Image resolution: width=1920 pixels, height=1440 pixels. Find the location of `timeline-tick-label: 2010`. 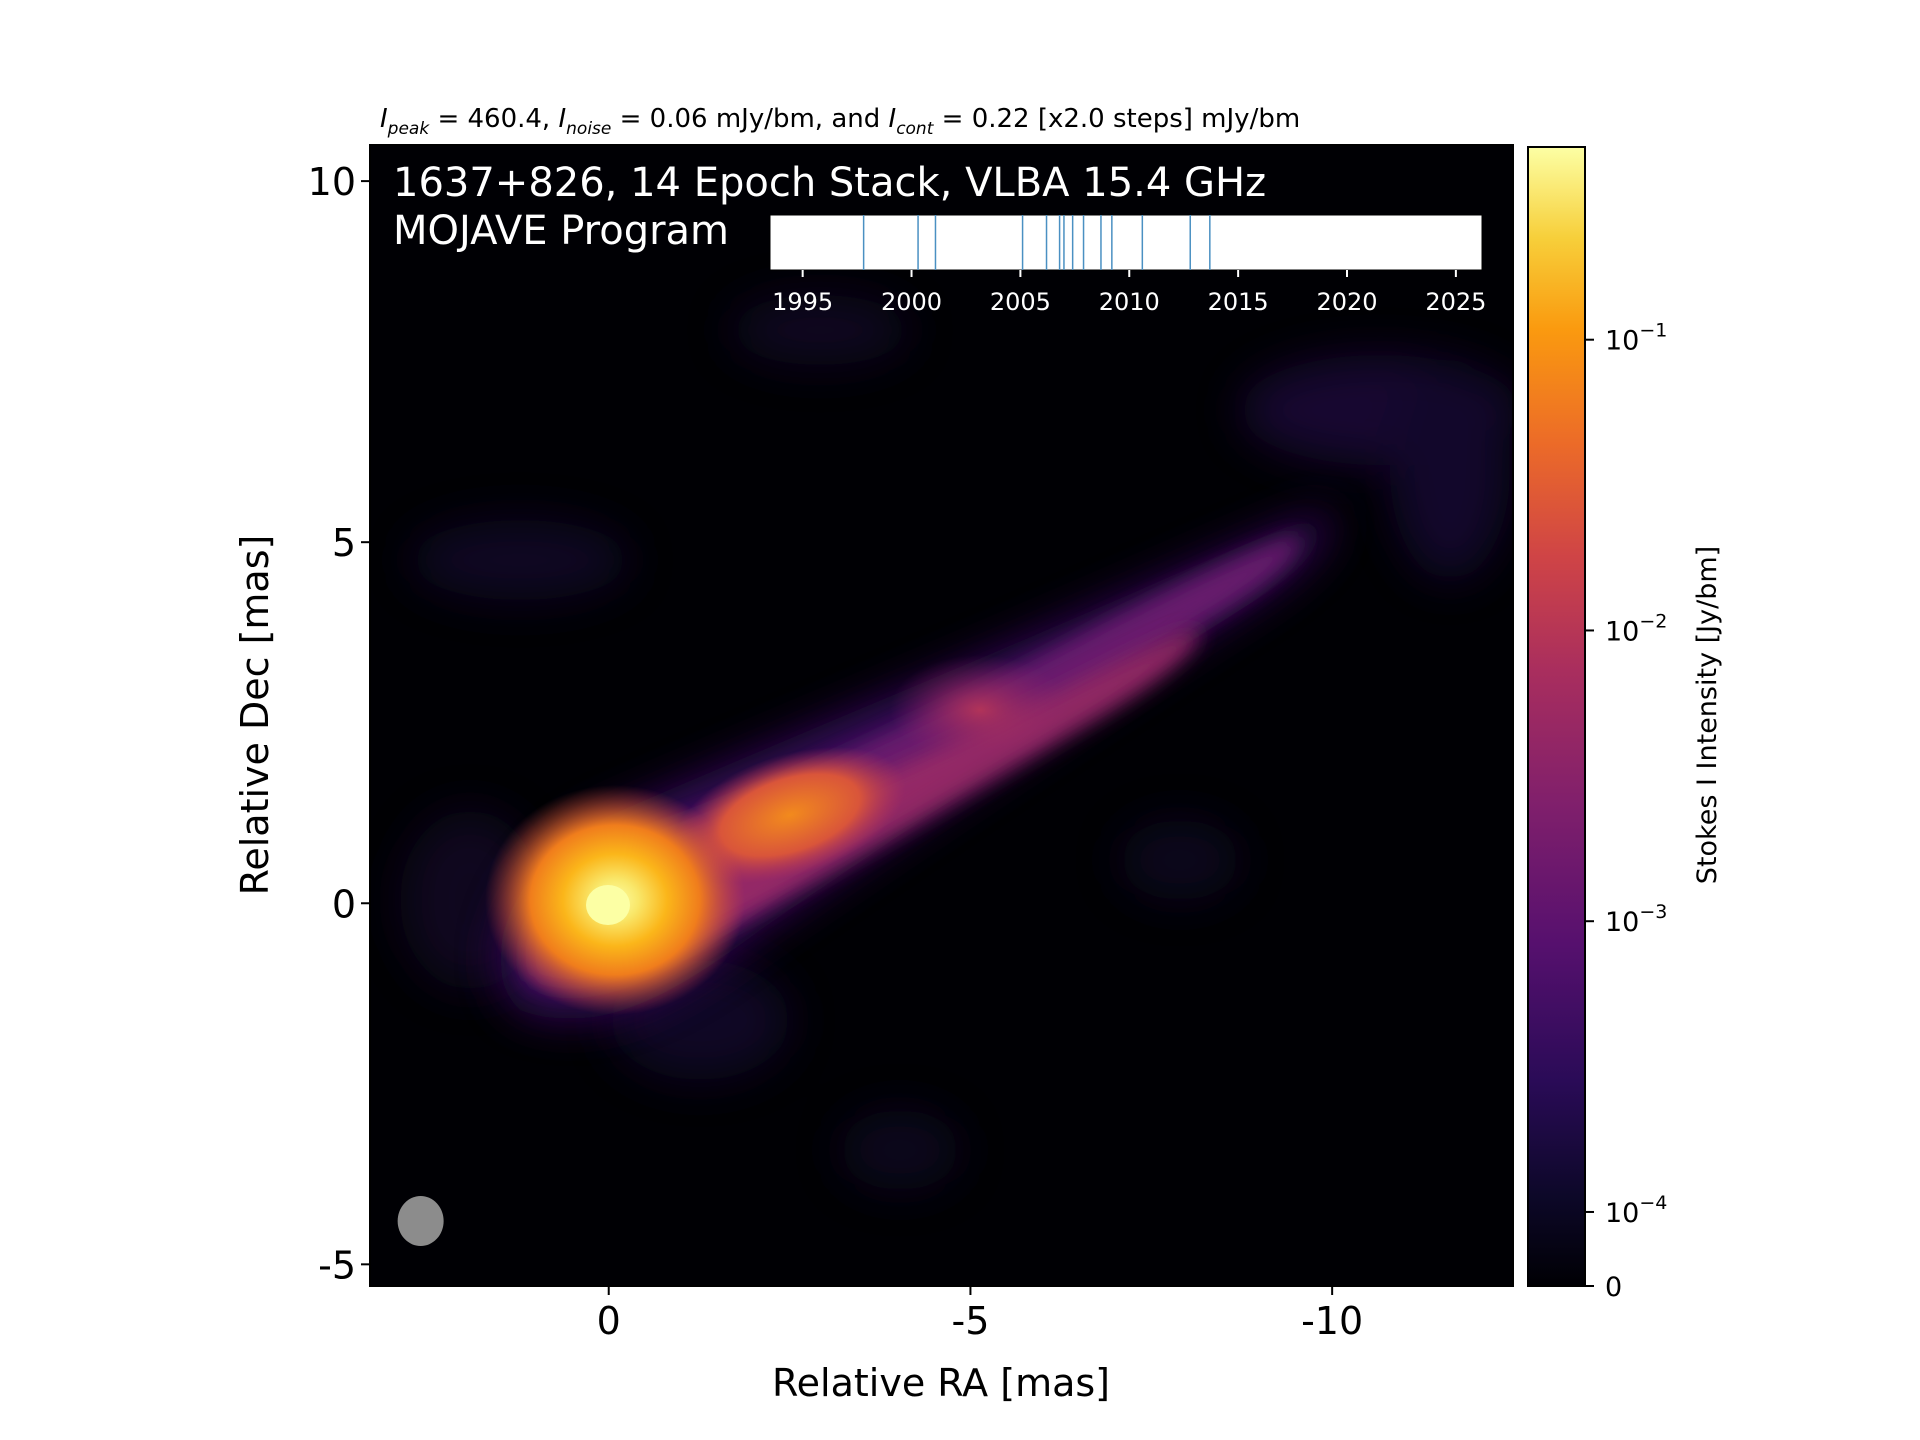

timeline-tick-label: 2010 is located at coordinates (1129, 302).